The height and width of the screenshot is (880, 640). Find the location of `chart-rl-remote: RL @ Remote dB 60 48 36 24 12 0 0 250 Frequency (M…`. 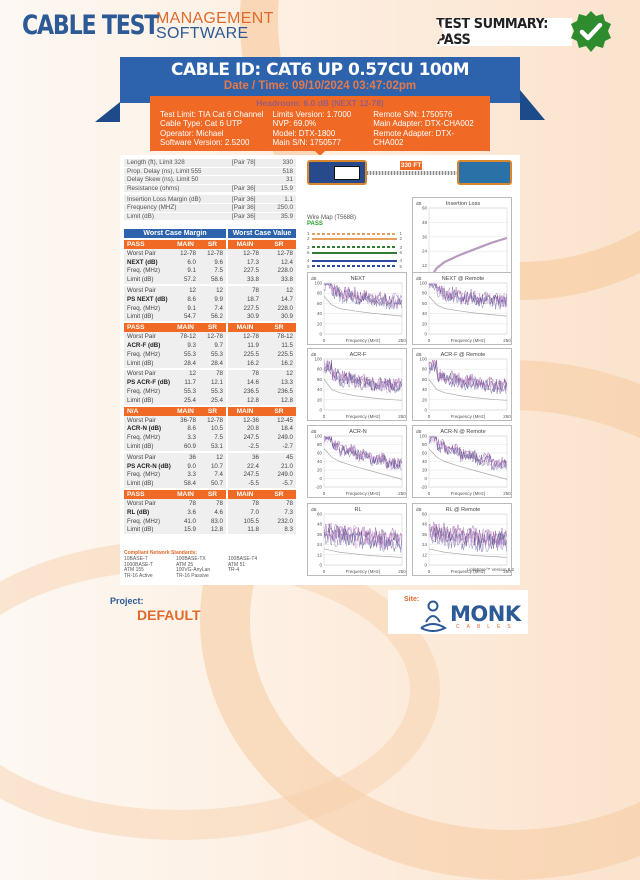

chart-rl-remote: RL @ Remote dB 60 48 36 24 12 0 0 250 Frequency (M… is located at coordinates (462, 539).